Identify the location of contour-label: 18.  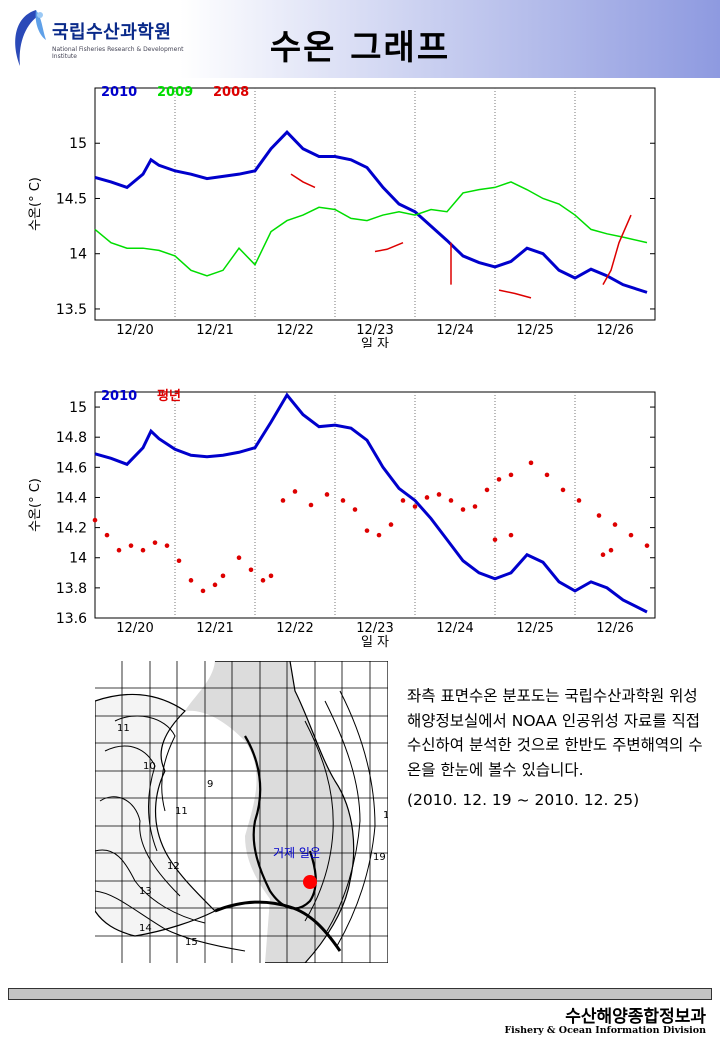
(385, 815).